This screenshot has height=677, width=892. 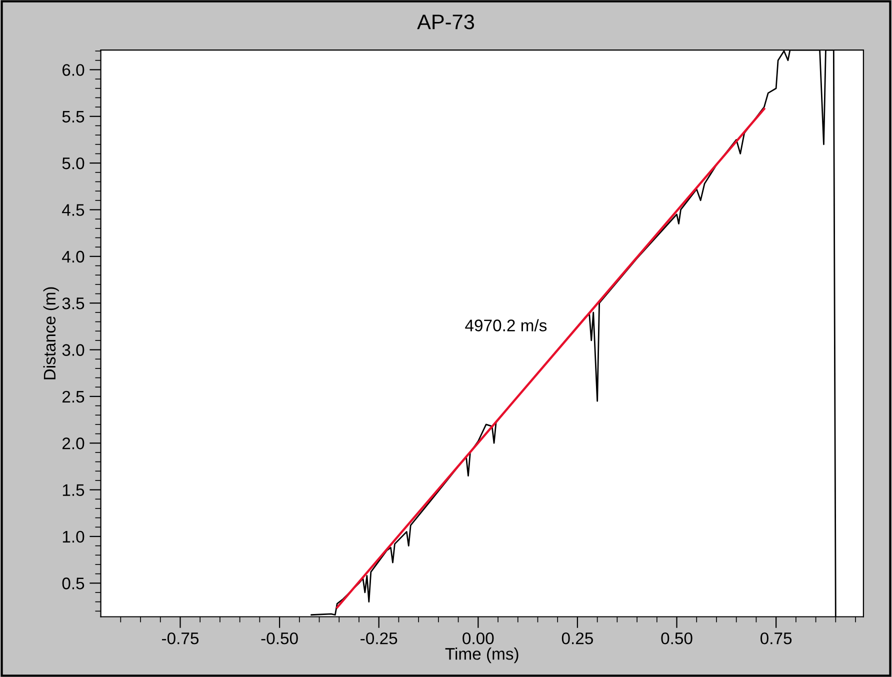 I want to click on x-tick-label: 0.75, so click(x=776, y=638).